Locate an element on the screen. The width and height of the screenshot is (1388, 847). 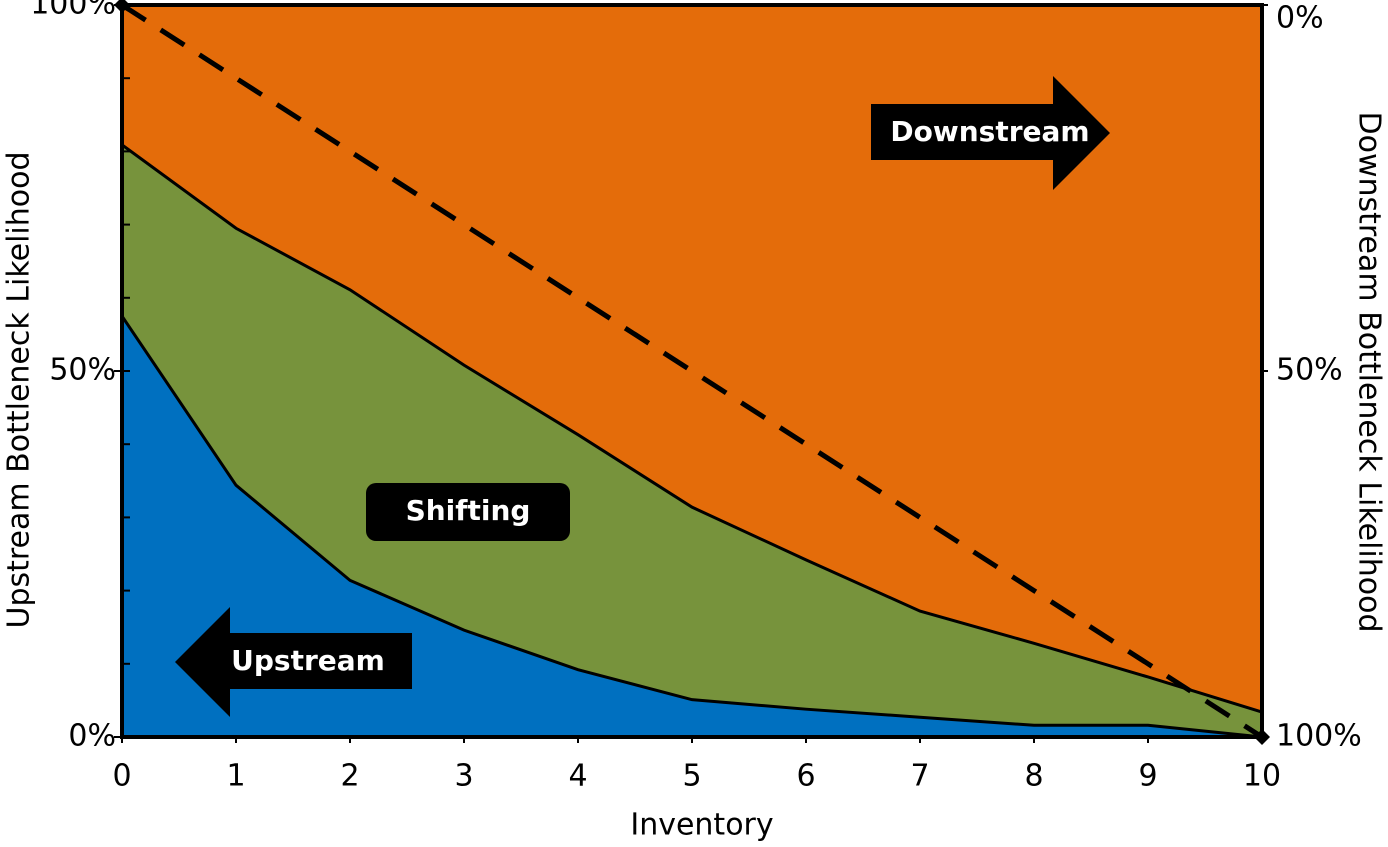
x-tick-label: 3 is located at coordinates (463, 776).